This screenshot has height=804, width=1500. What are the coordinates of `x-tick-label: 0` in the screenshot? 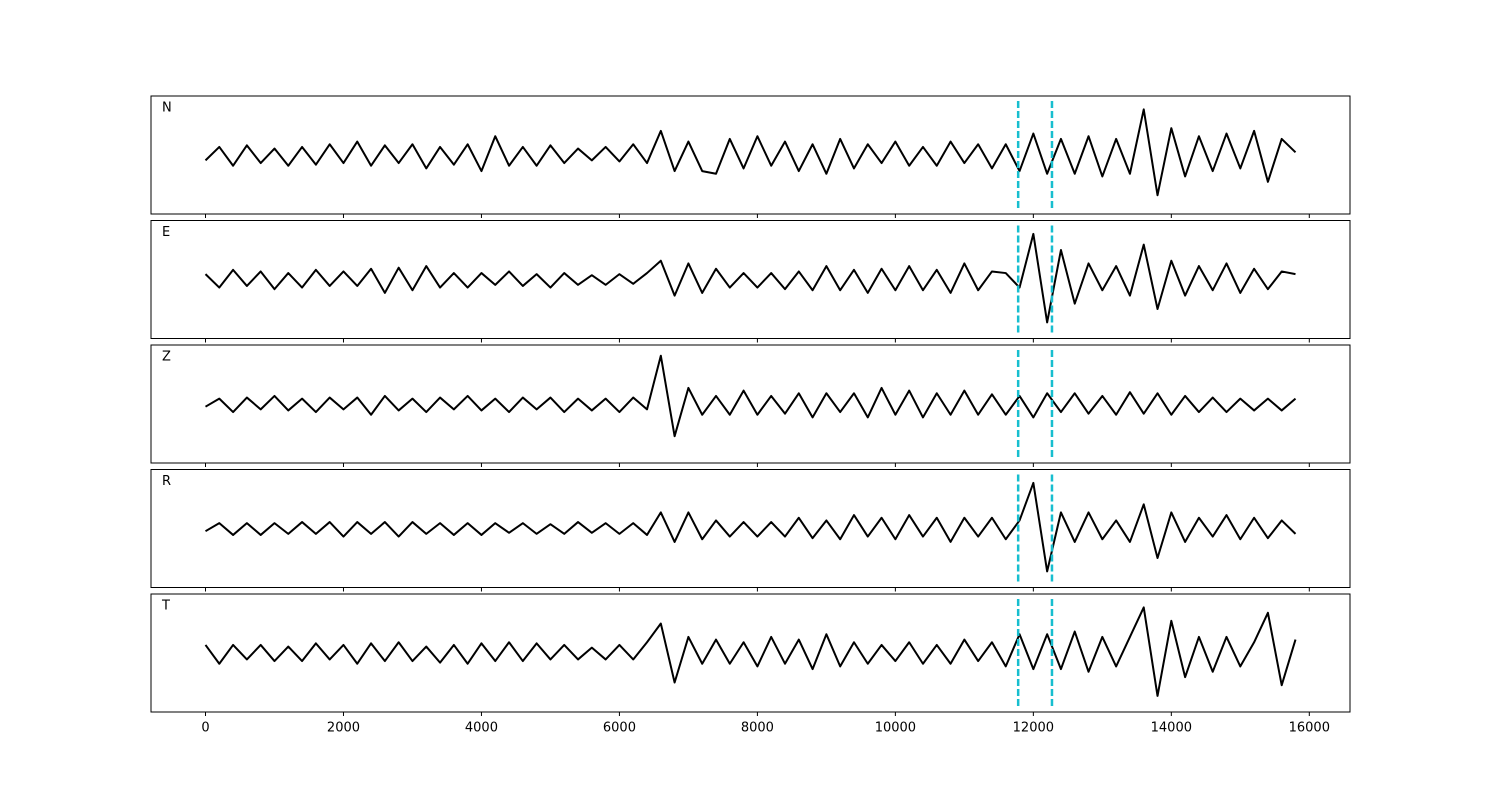 It's located at (205, 728).